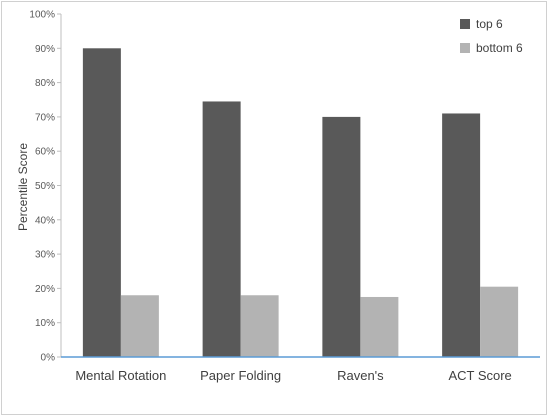 Image resolution: width=550 pixels, height=418 pixels. I want to click on legend: top 6 bottom 6, so click(491, 36).